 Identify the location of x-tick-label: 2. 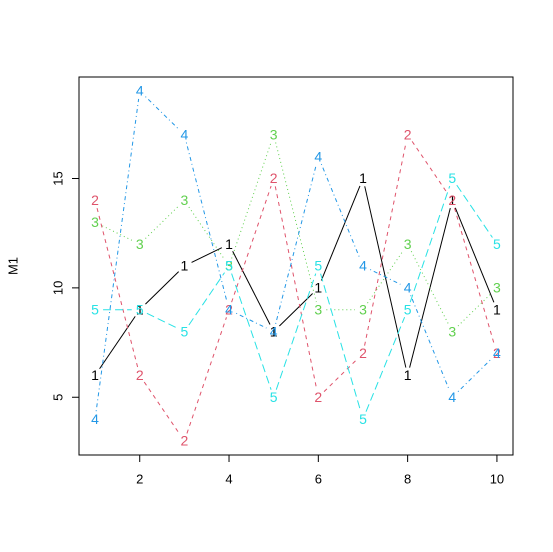
(139, 478).